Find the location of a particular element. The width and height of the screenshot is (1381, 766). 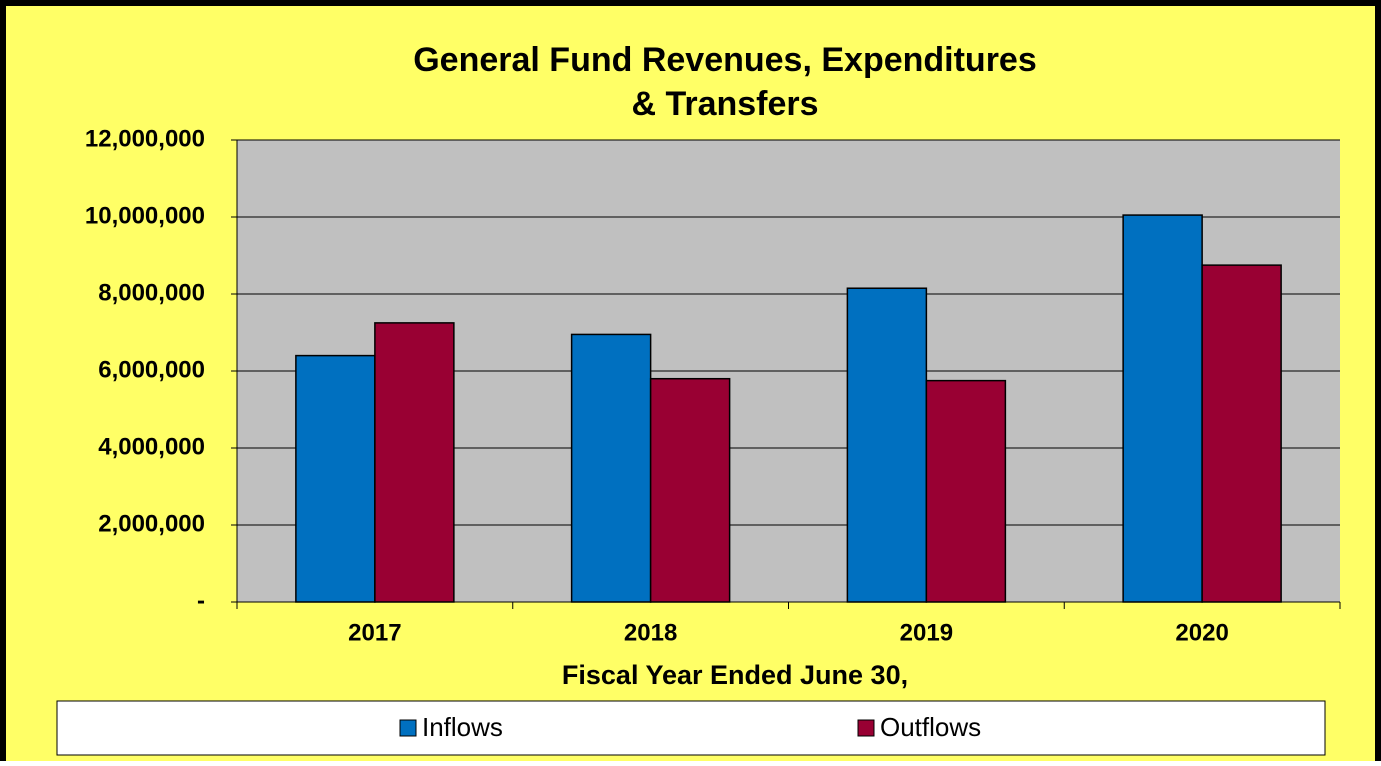

x-tick-label: 2017 is located at coordinates (374, 632).